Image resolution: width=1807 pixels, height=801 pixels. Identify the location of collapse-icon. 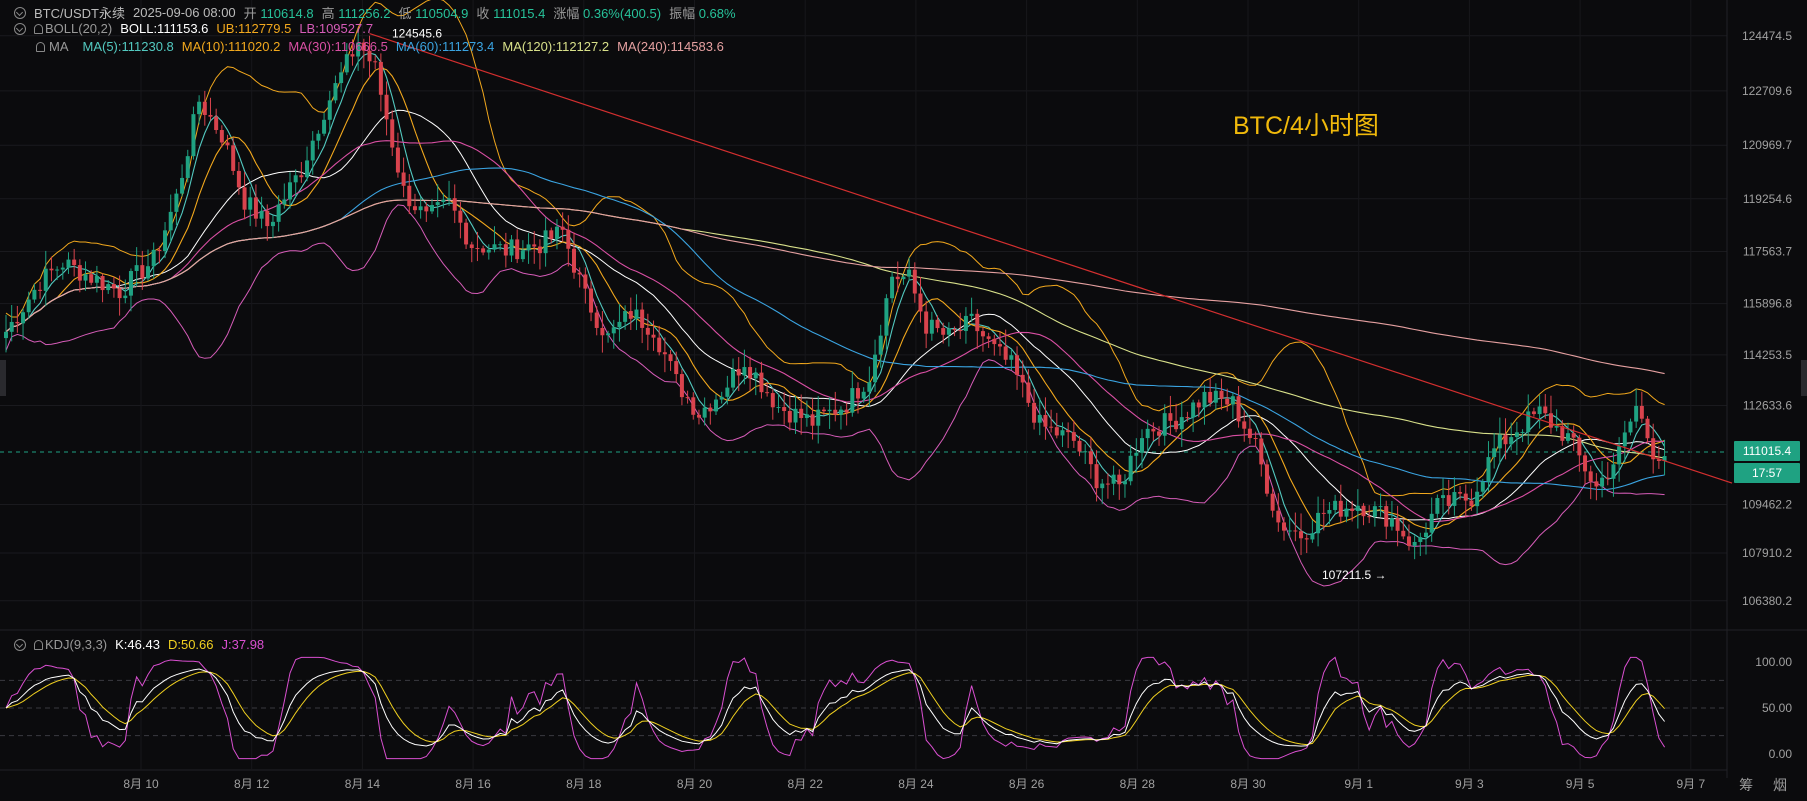
(20, 644).